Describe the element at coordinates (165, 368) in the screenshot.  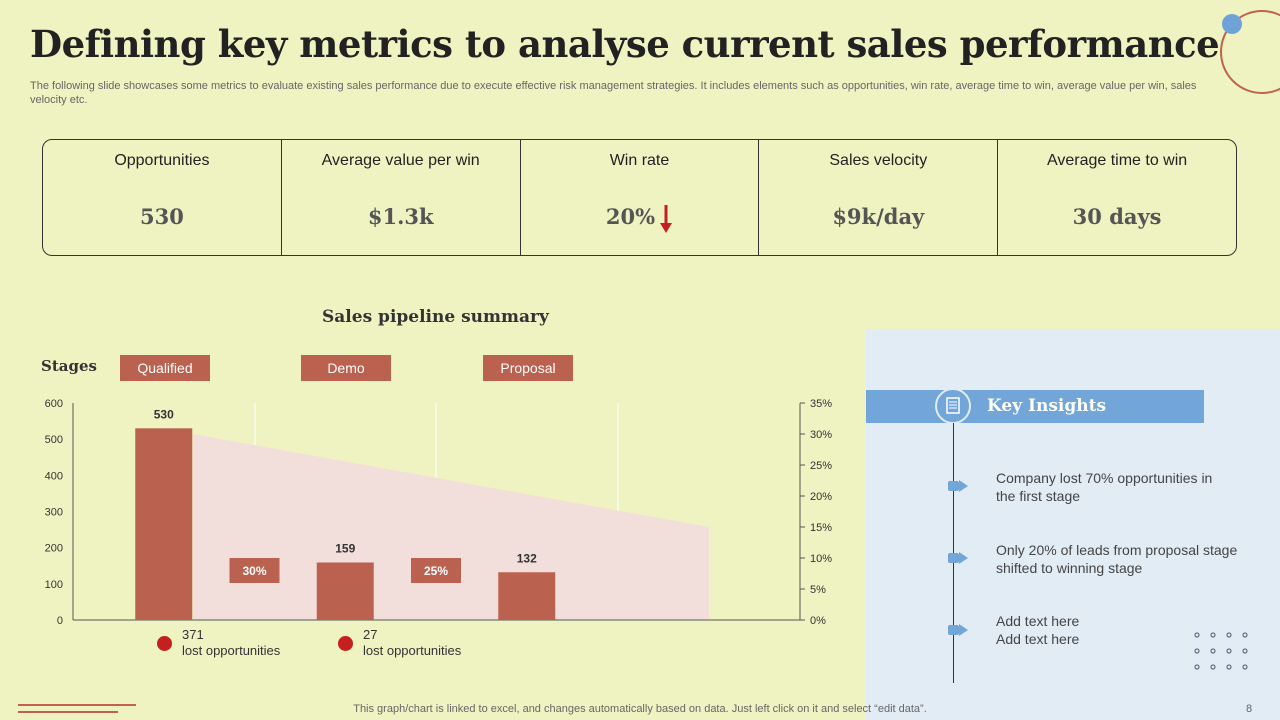
I see `stage-tag-qualified: Qualified` at that location.